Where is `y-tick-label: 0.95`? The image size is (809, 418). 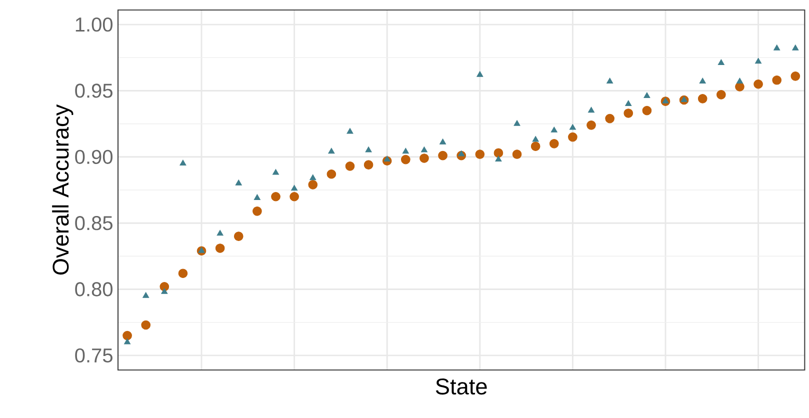 y-tick-label: 0.95 is located at coordinates (93, 91).